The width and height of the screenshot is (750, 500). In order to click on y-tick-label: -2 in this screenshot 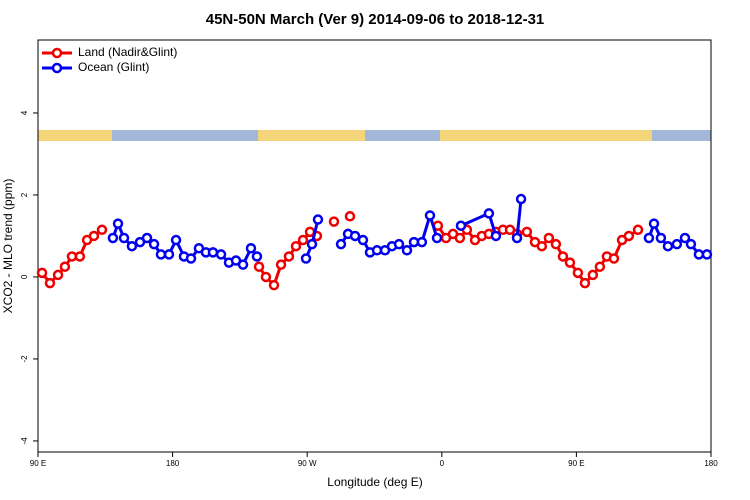, I will do `click(24, 359)`.